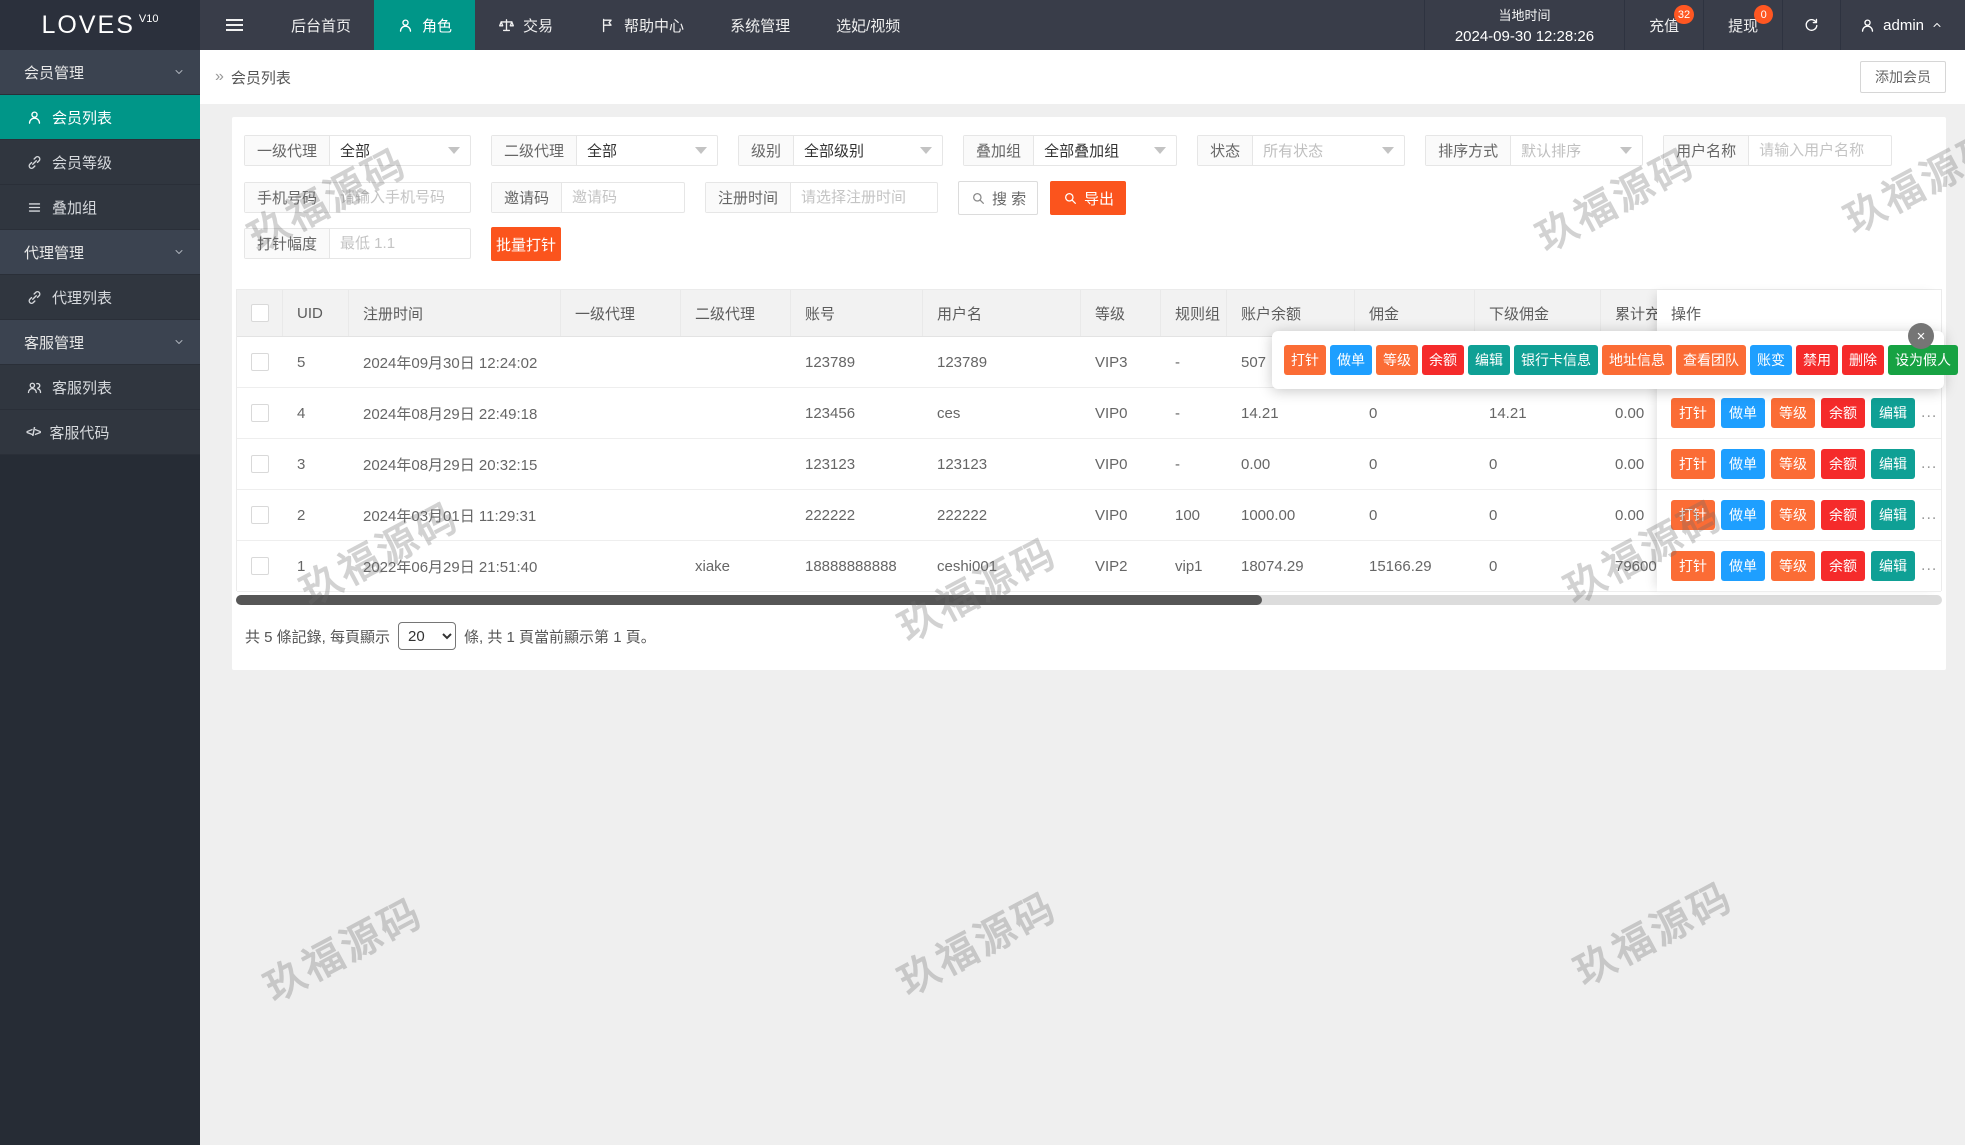  What do you see at coordinates (526, 244) in the screenshot?
I see `batch-needle-button: 批量打针` at bounding box center [526, 244].